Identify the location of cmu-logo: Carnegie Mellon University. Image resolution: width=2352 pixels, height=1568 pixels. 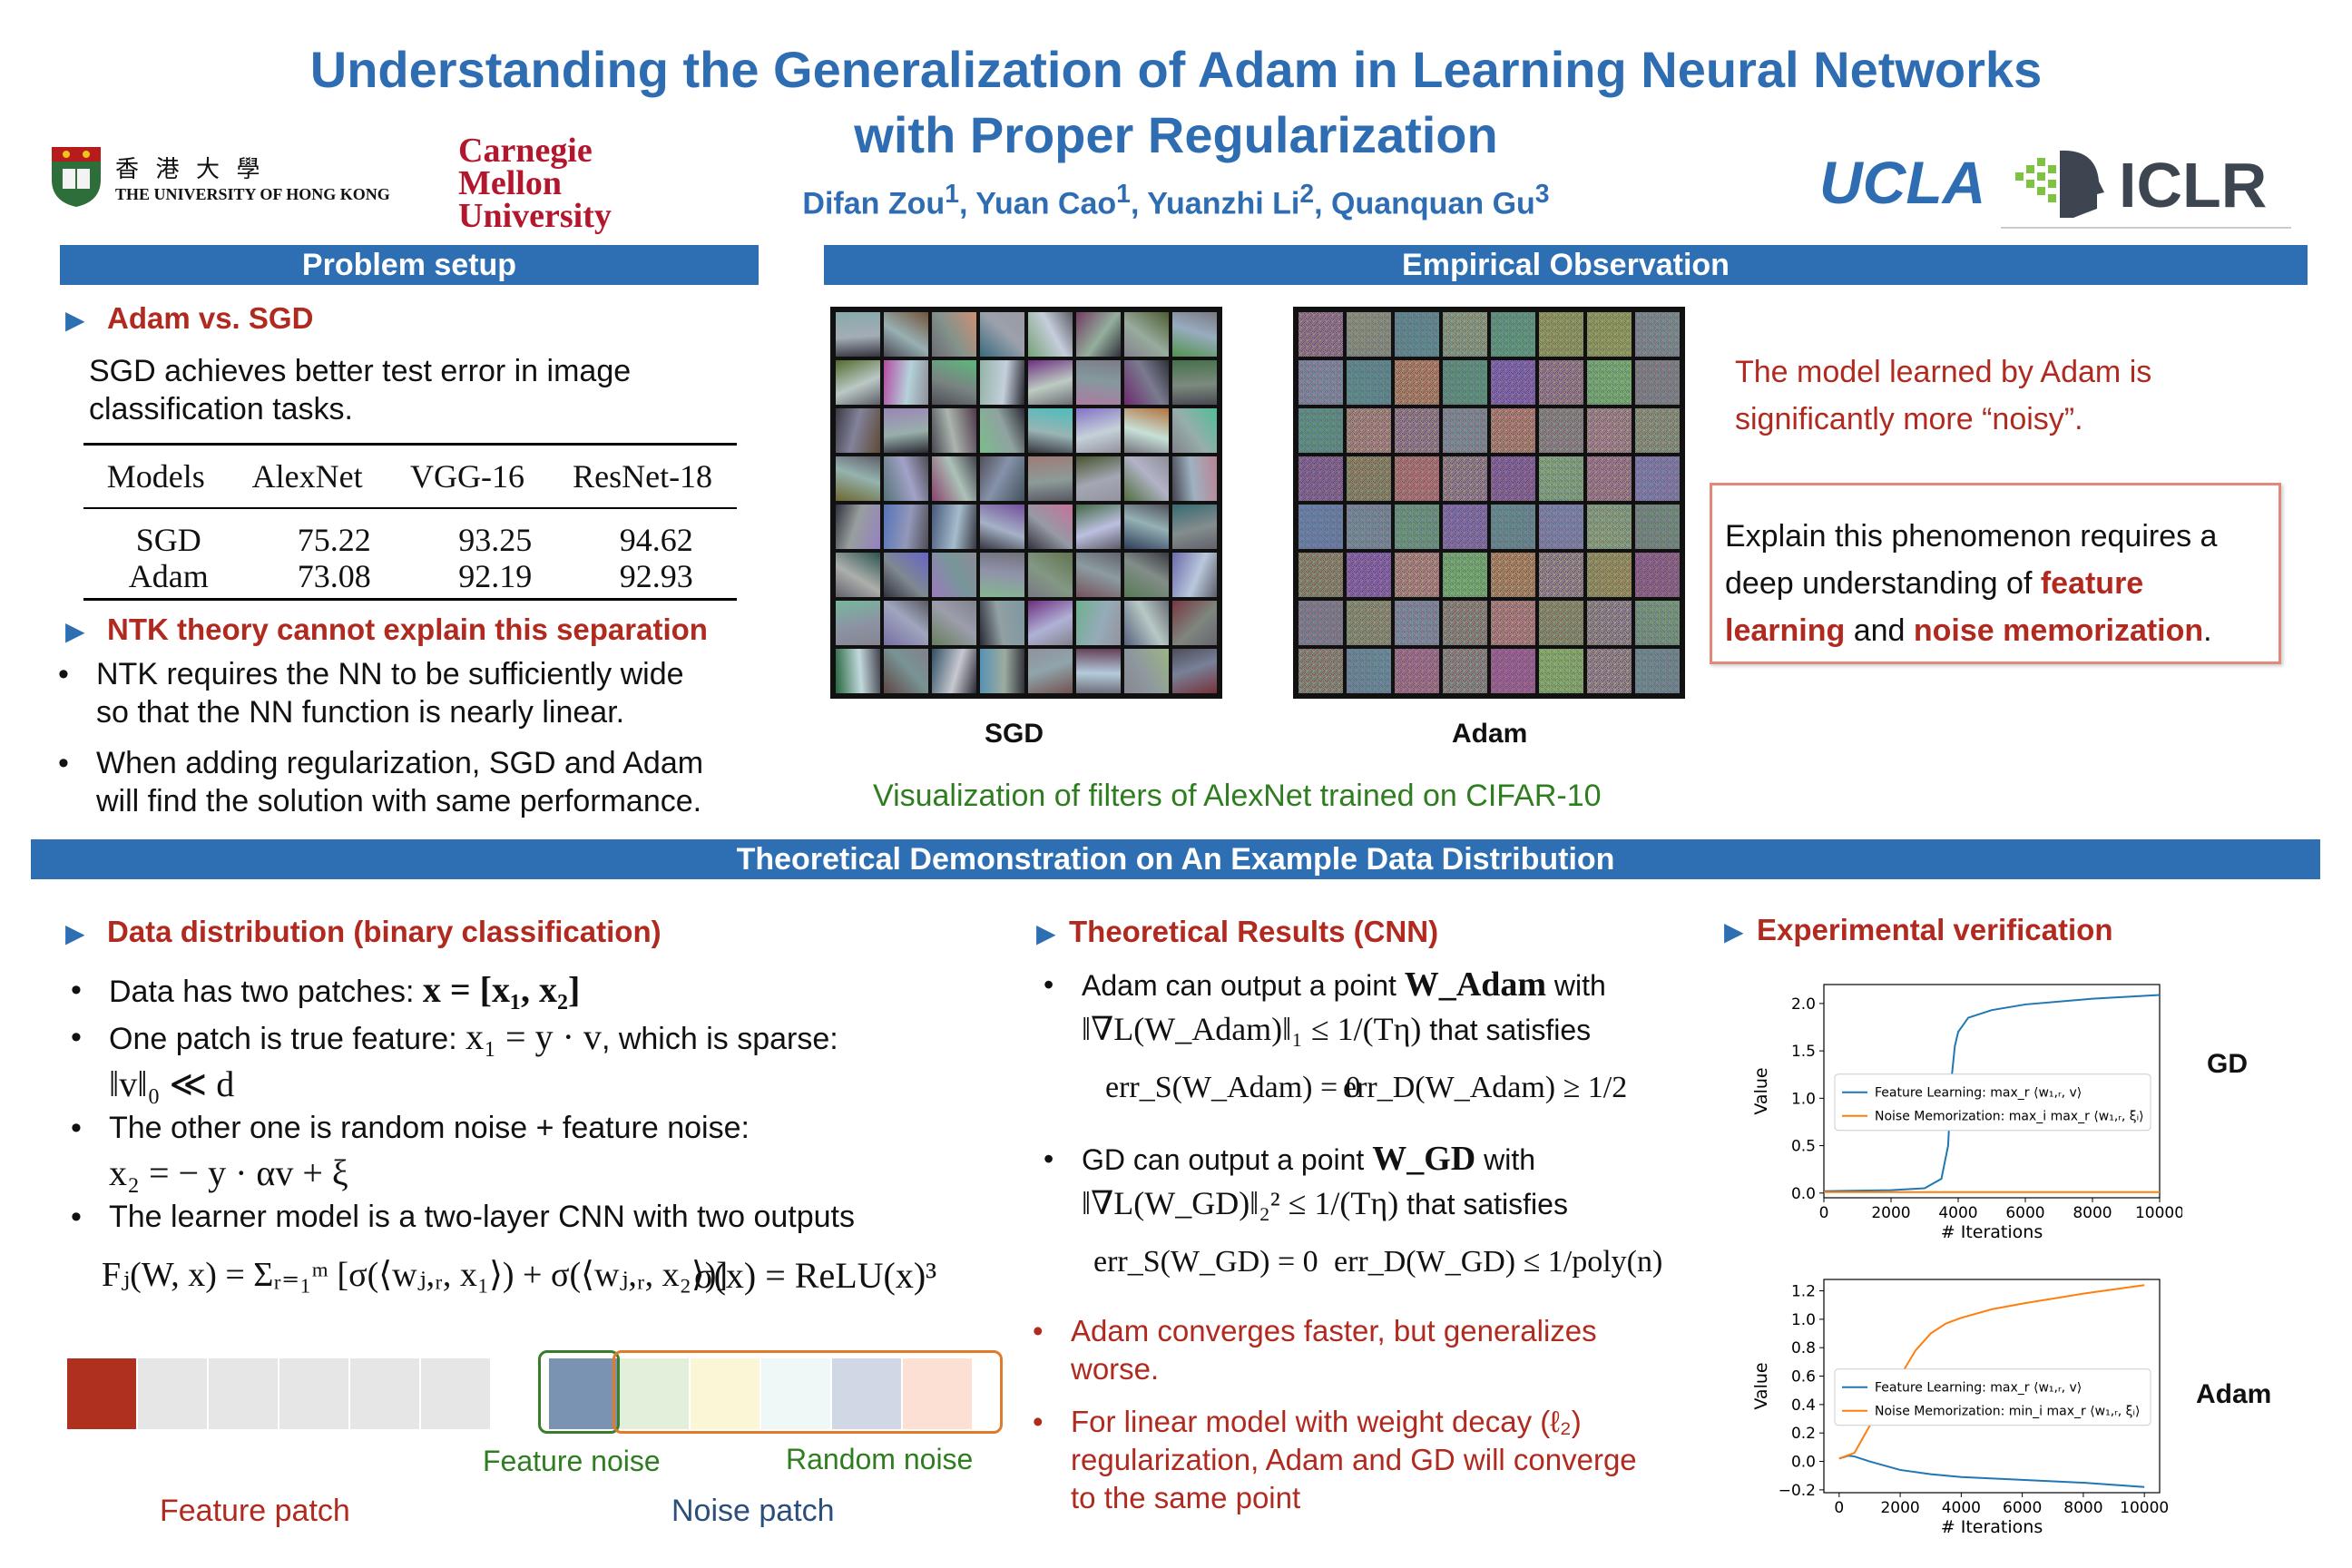
(535, 183).